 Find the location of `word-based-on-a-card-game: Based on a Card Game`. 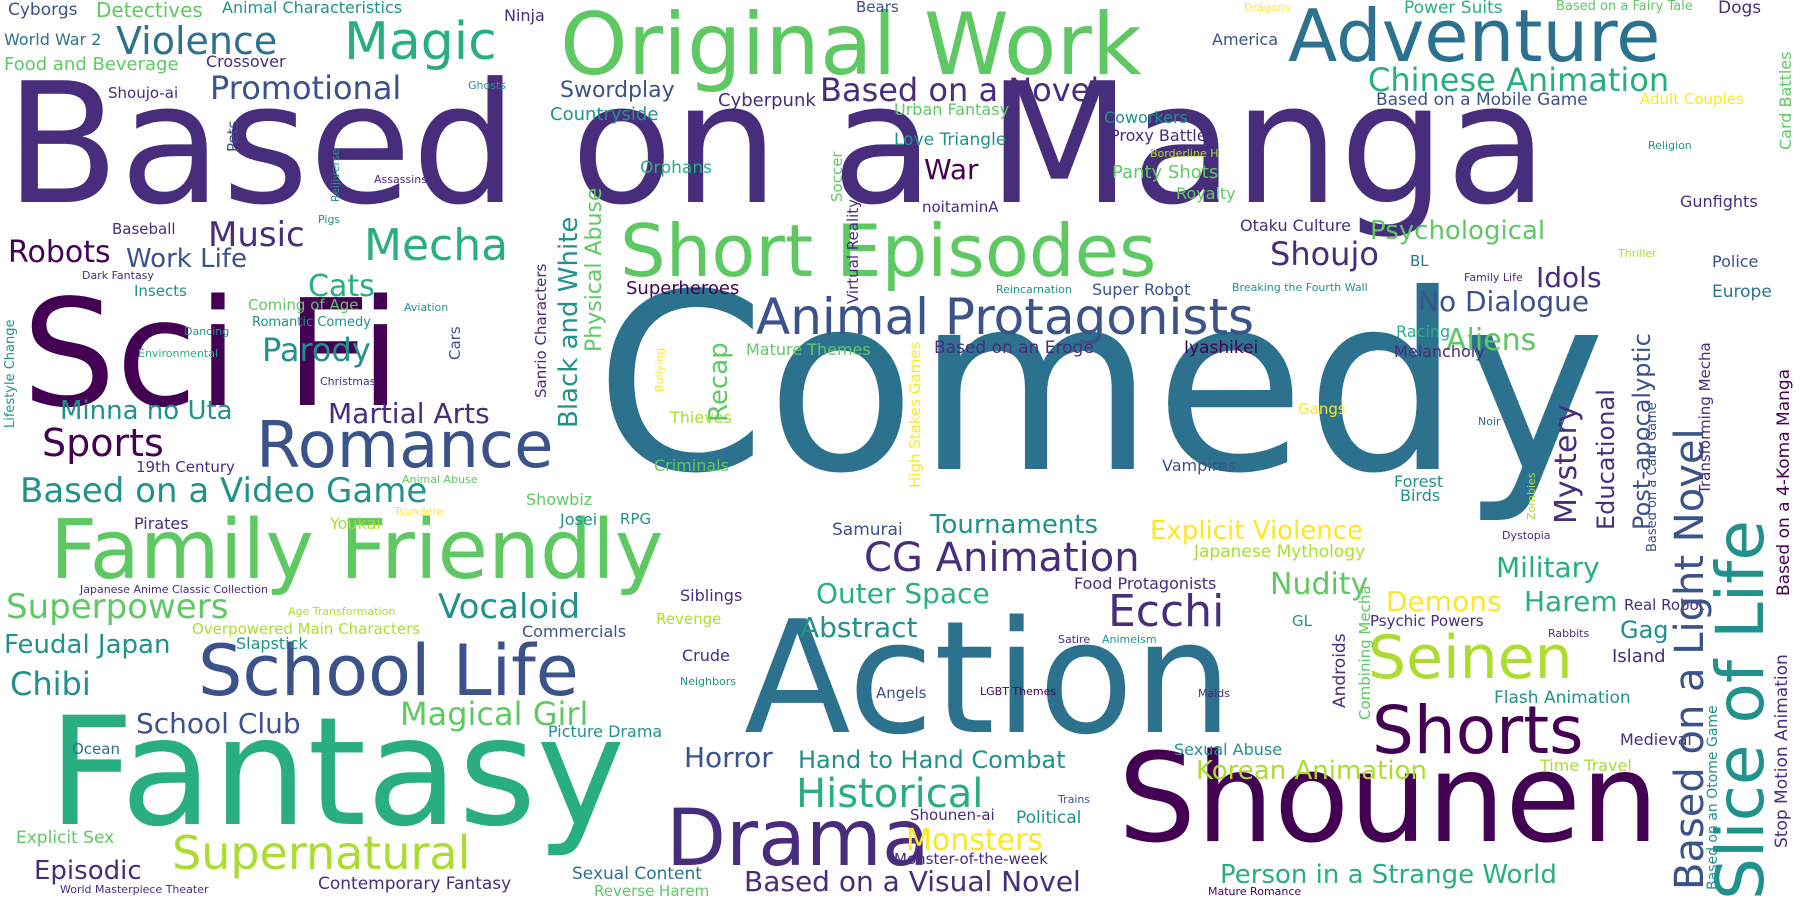

word-based-on-a-card-game: Based on a Card Game is located at coordinates (1652, 477).